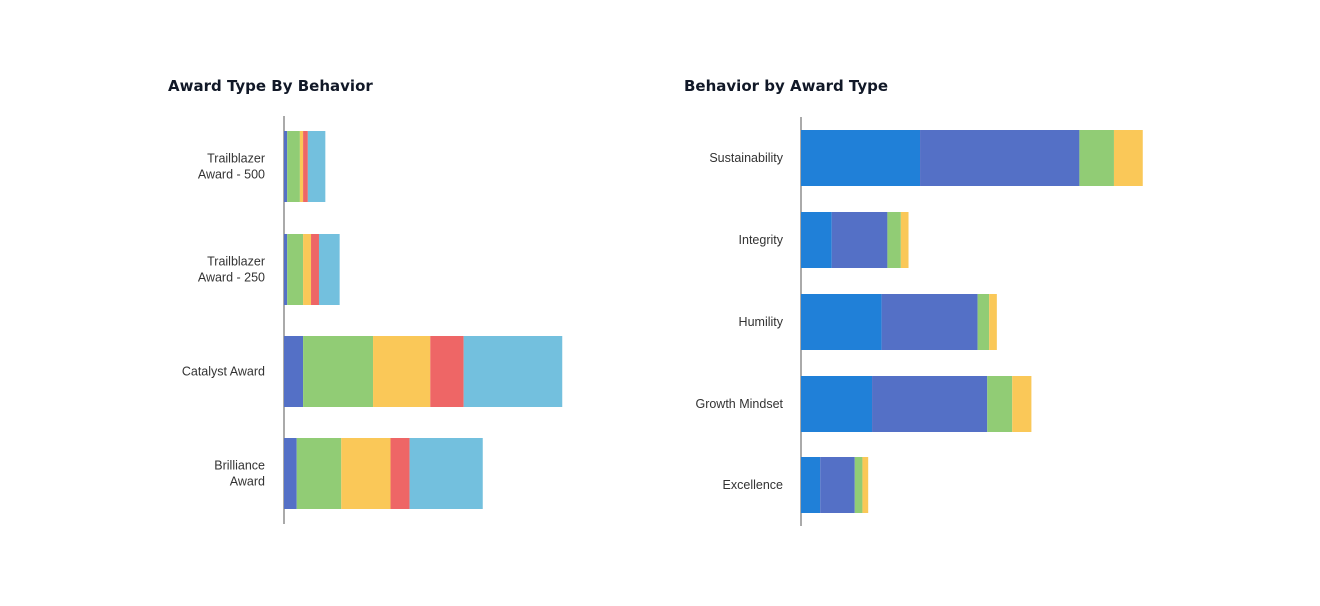 This screenshot has width=1320, height=606. I want to click on category-label-growth-mindset: Growth Mindset, so click(739, 404).